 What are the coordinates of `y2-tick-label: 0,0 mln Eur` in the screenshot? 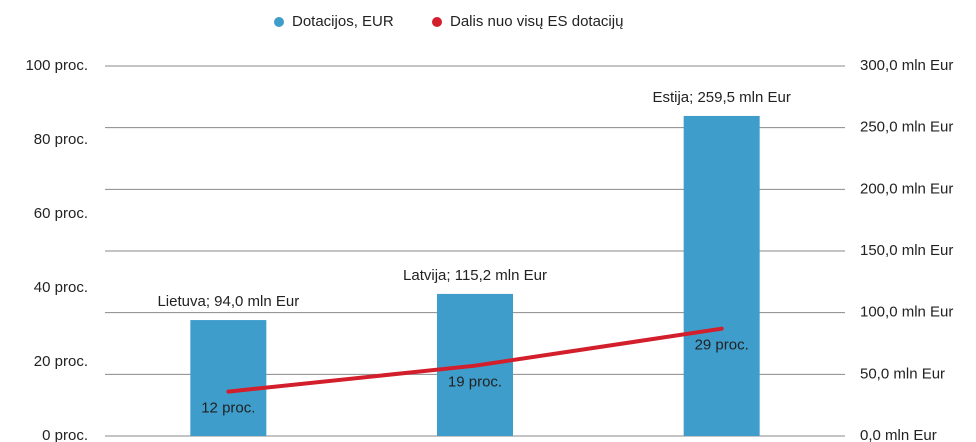 It's located at (898, 434).